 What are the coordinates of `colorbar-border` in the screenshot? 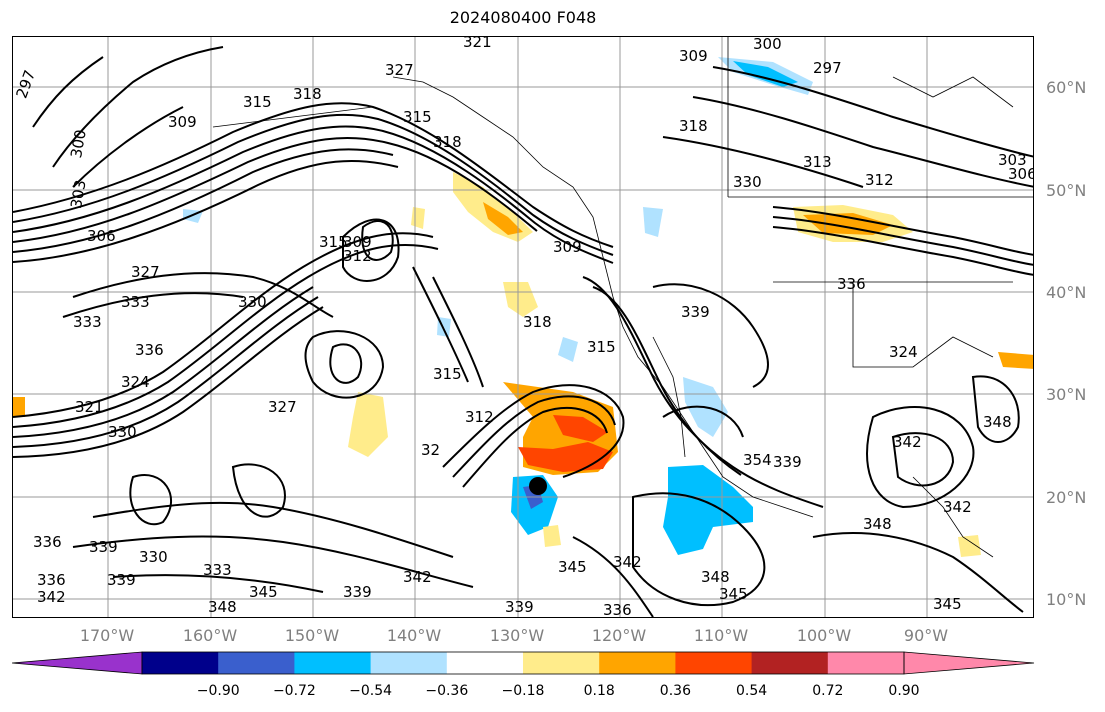 It's located at (523, 663).